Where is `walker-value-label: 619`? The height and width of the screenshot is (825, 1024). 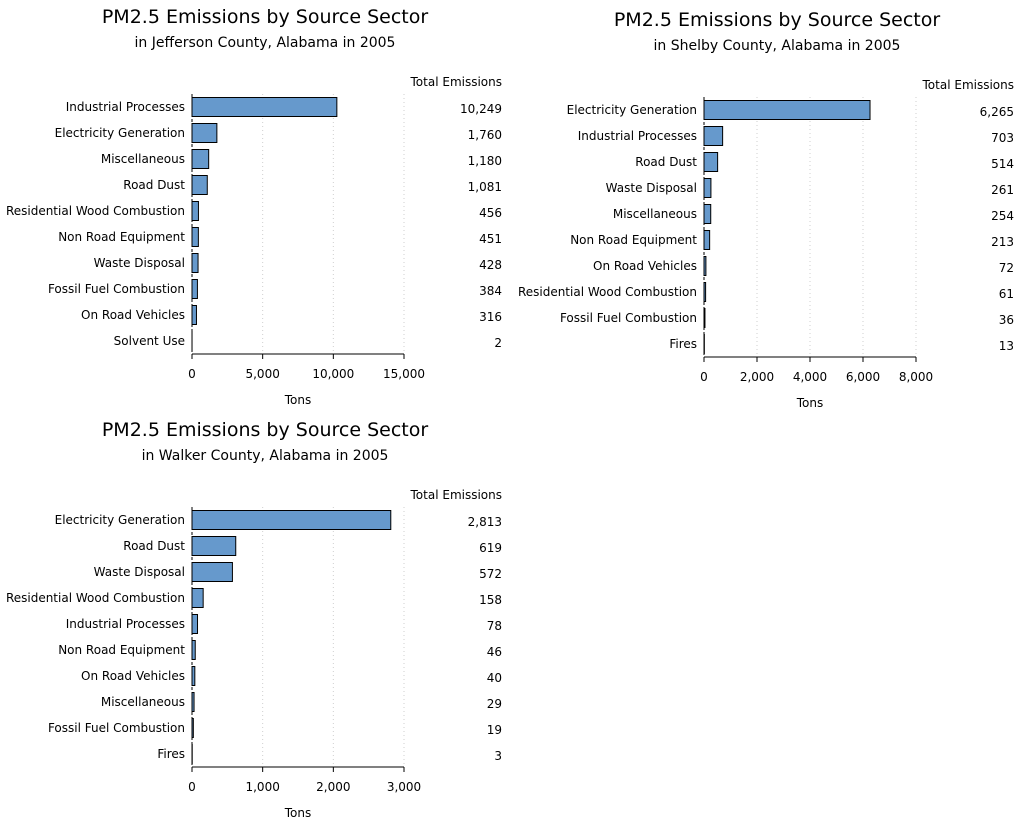
walker-value-label: 619 is located at coordinates (490, 548).